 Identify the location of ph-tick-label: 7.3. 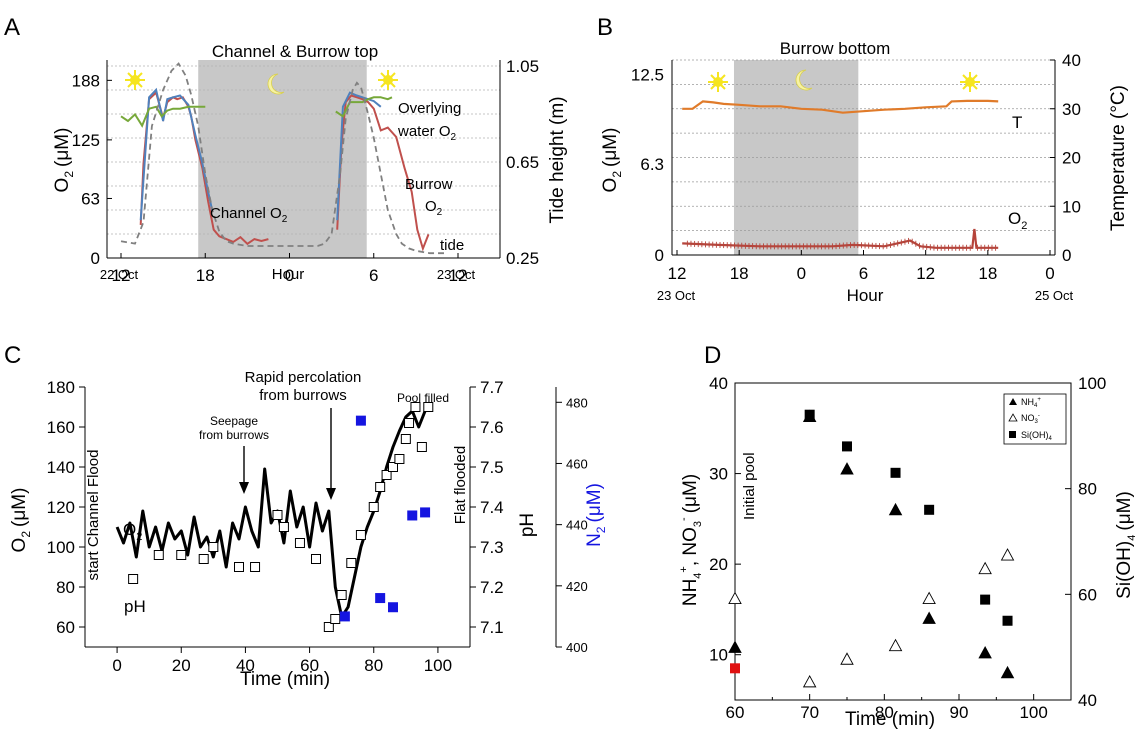
(492, 547).